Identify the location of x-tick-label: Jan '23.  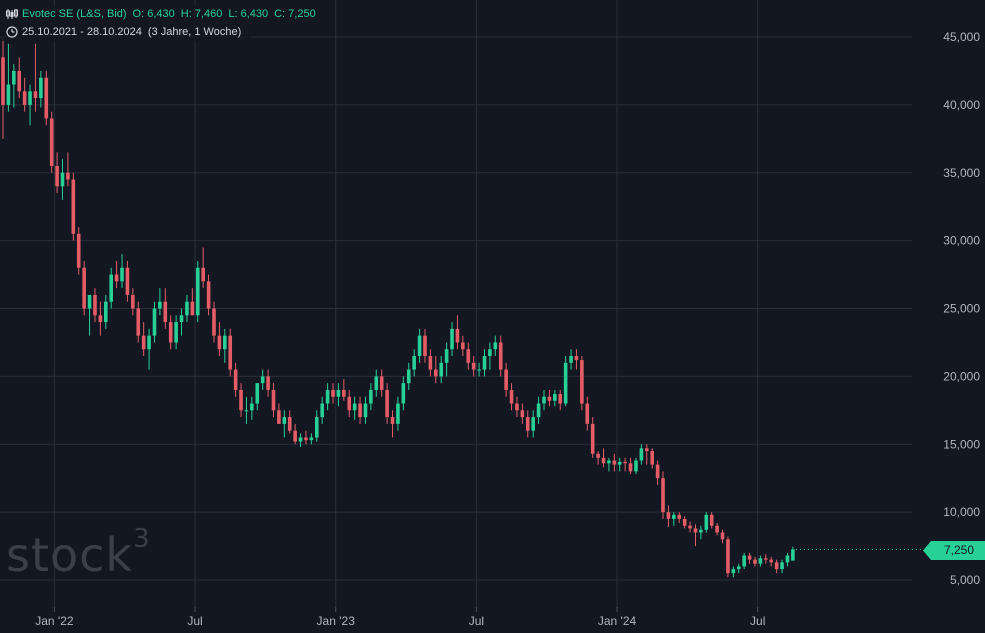
(336, 621).